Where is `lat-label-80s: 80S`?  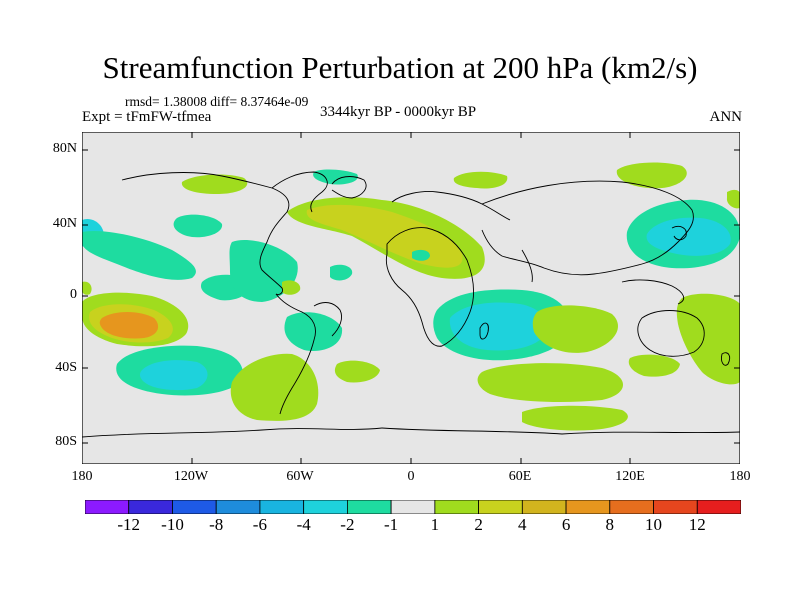
lat-label-80s: 80S is located at coordinates (66, 441).